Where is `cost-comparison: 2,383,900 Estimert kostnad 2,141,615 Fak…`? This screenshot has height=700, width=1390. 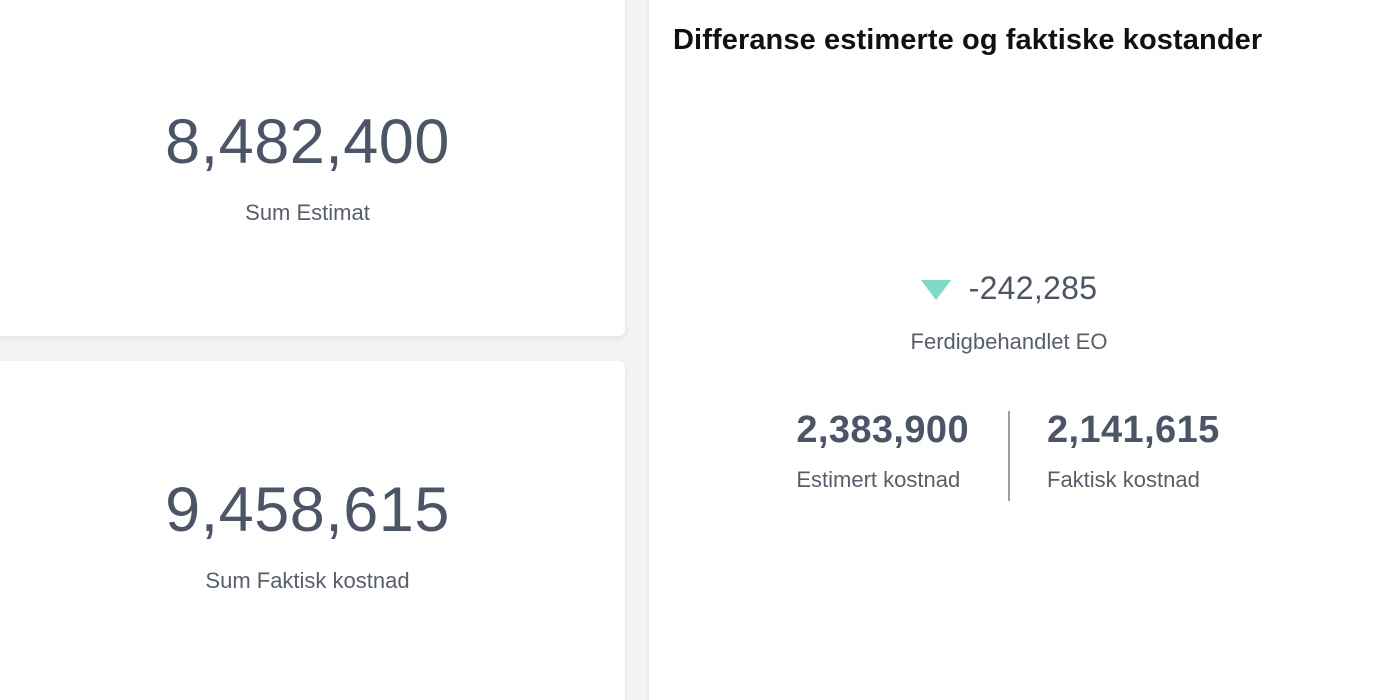 cost-comparison: 2,383,900 Estimert kostnad 2,141,615 Fak… is located at coordinates (1019, 456).